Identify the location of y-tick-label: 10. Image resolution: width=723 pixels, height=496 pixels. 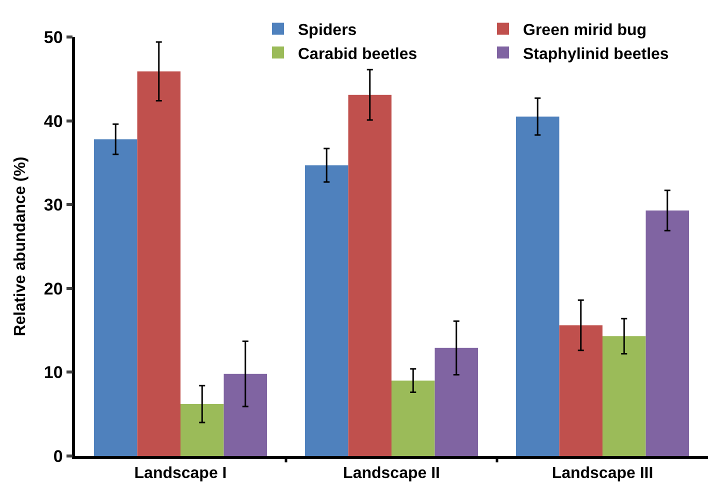
(53, 372).